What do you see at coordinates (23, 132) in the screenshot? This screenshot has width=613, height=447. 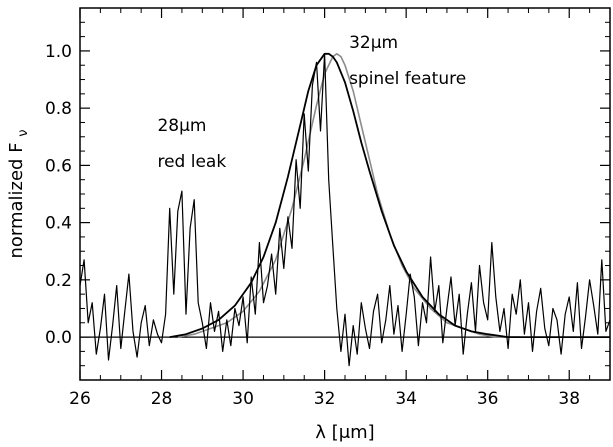 I see `y-axis-label-subscript: ν` at bounding box center [23, 132].